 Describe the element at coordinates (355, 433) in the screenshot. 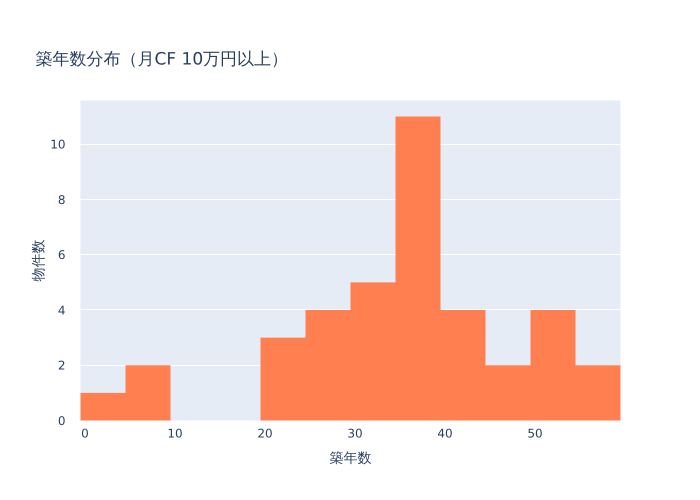

I see `x-tick-label: 30` at that location.